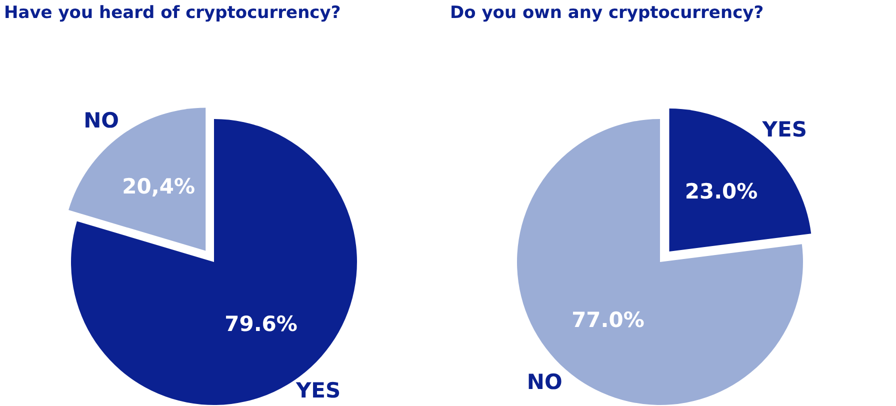 The width and height of the screenshot is (896, 406). Describe the element at coordinates (607, 13) in the screenshot. I see `chart-title: Do you own any cryptocurrency?` at that location.